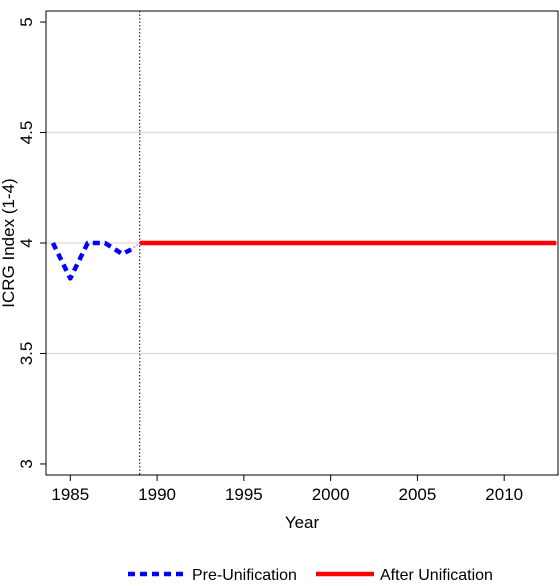 This screenshot has width=560, height=586. Describe the element at coordinates (331, 494) in the screenshot. I see `x-tick-label: 2000` at that location.